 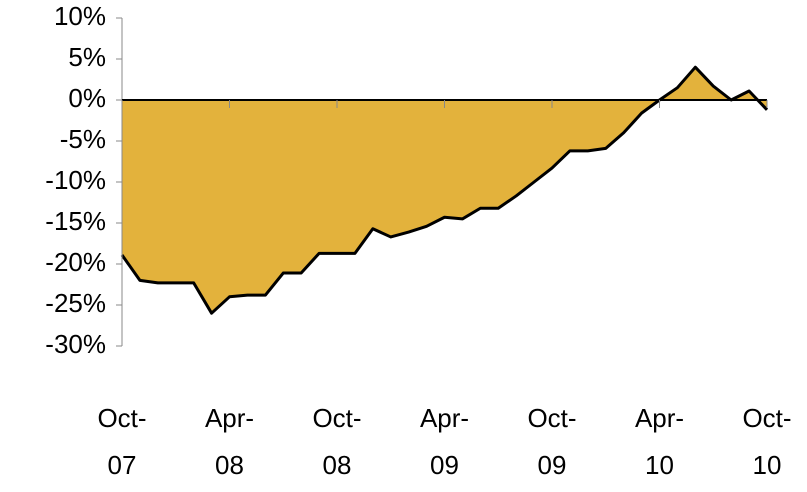 What do you see at coordinates (87, 98) in the screenshot?
I see `y-tick-label: 0%` at bounding box center [87, 98].